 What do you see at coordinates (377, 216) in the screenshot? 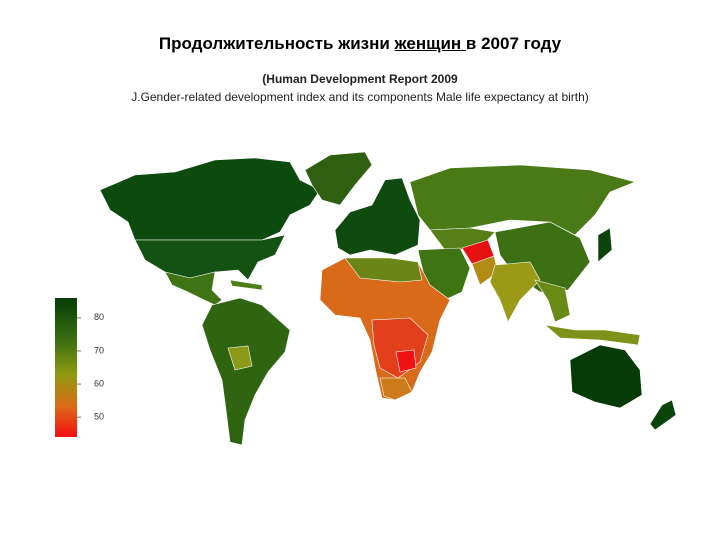
I see `europe` at bounding box center [377, 216].